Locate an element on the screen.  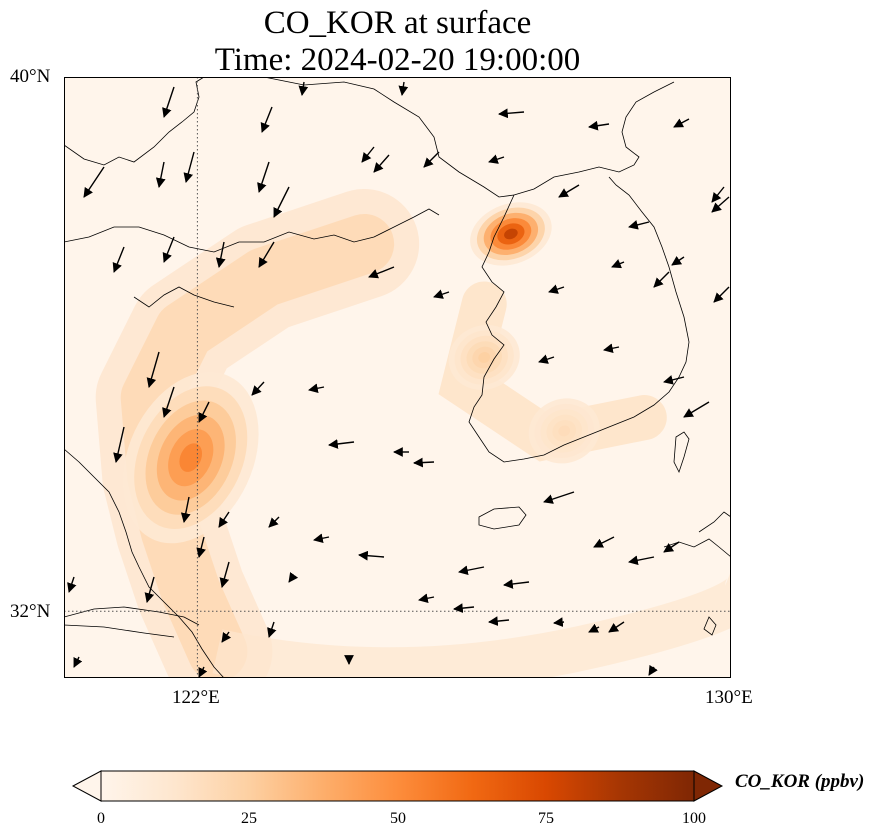
colorbar-frame is located at coordinates (397, 786).